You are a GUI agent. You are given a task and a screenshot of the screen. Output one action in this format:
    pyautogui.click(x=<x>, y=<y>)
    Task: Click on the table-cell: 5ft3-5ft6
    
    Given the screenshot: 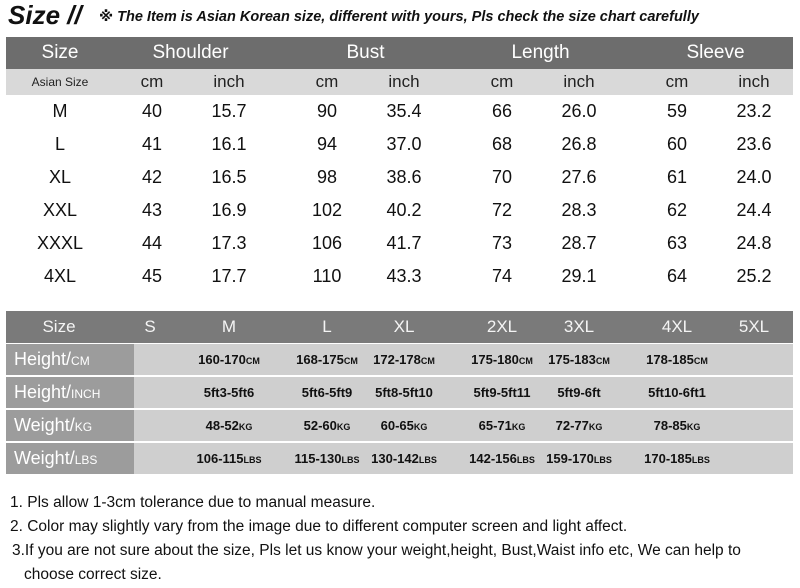 What is the action you would take?
    pyautogui.click(x=229, y=392)
    